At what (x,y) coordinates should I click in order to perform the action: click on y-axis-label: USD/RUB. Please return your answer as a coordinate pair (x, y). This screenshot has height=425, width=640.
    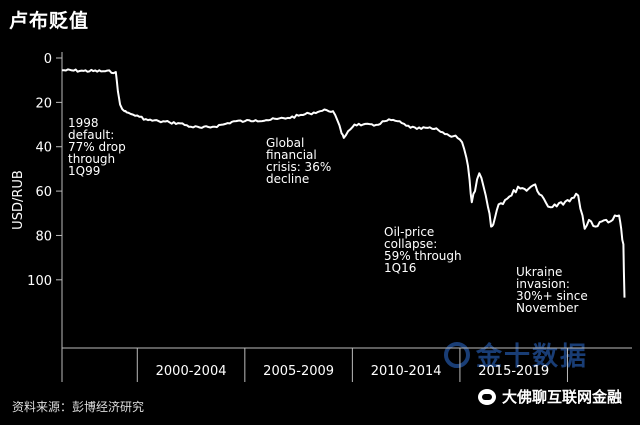
    Looking at the image, I should click on (18, 200).